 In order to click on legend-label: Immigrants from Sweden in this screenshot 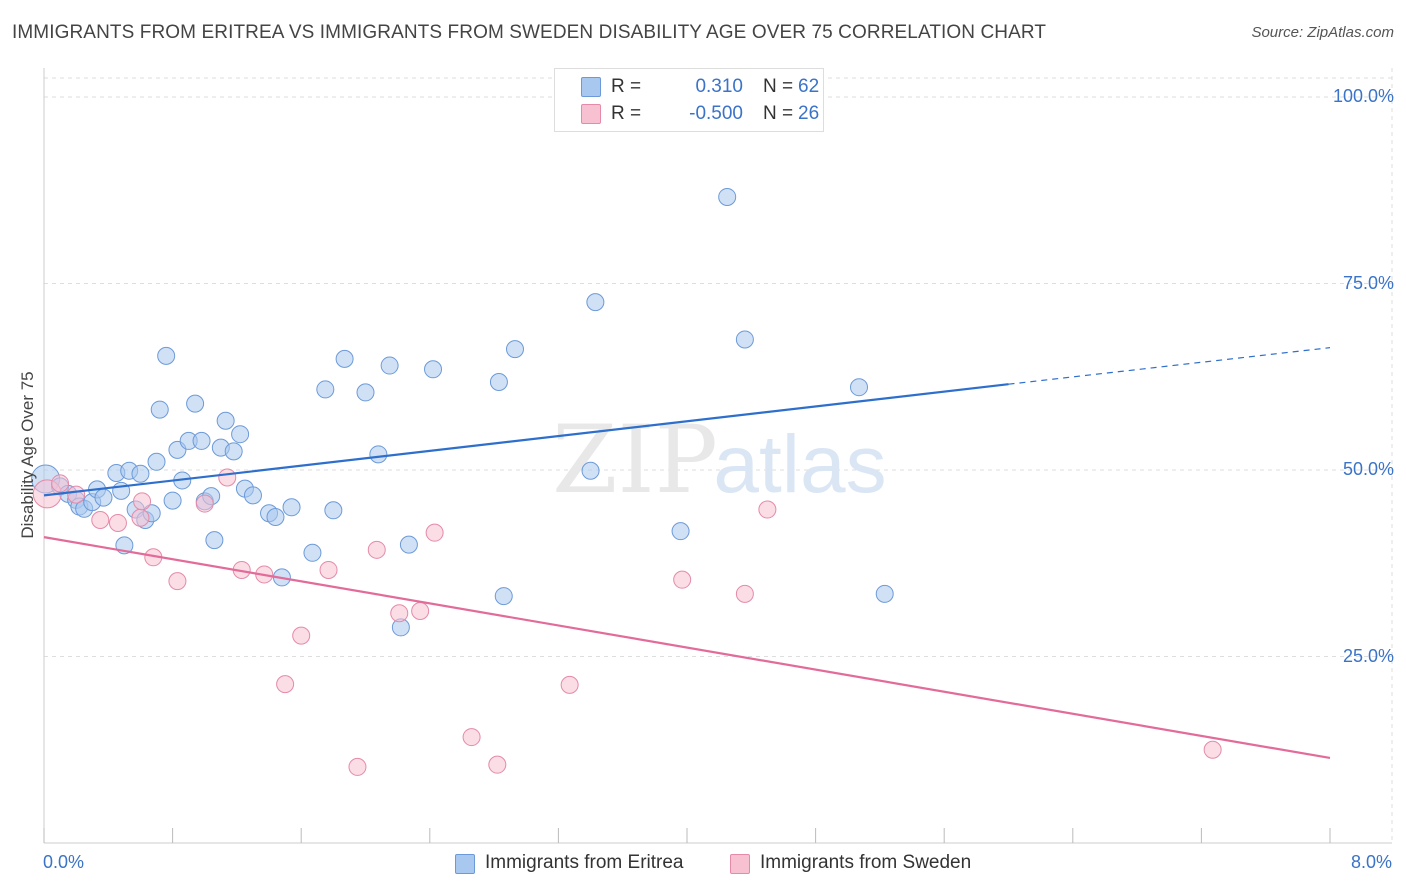, I will do `click(866, 862)`.